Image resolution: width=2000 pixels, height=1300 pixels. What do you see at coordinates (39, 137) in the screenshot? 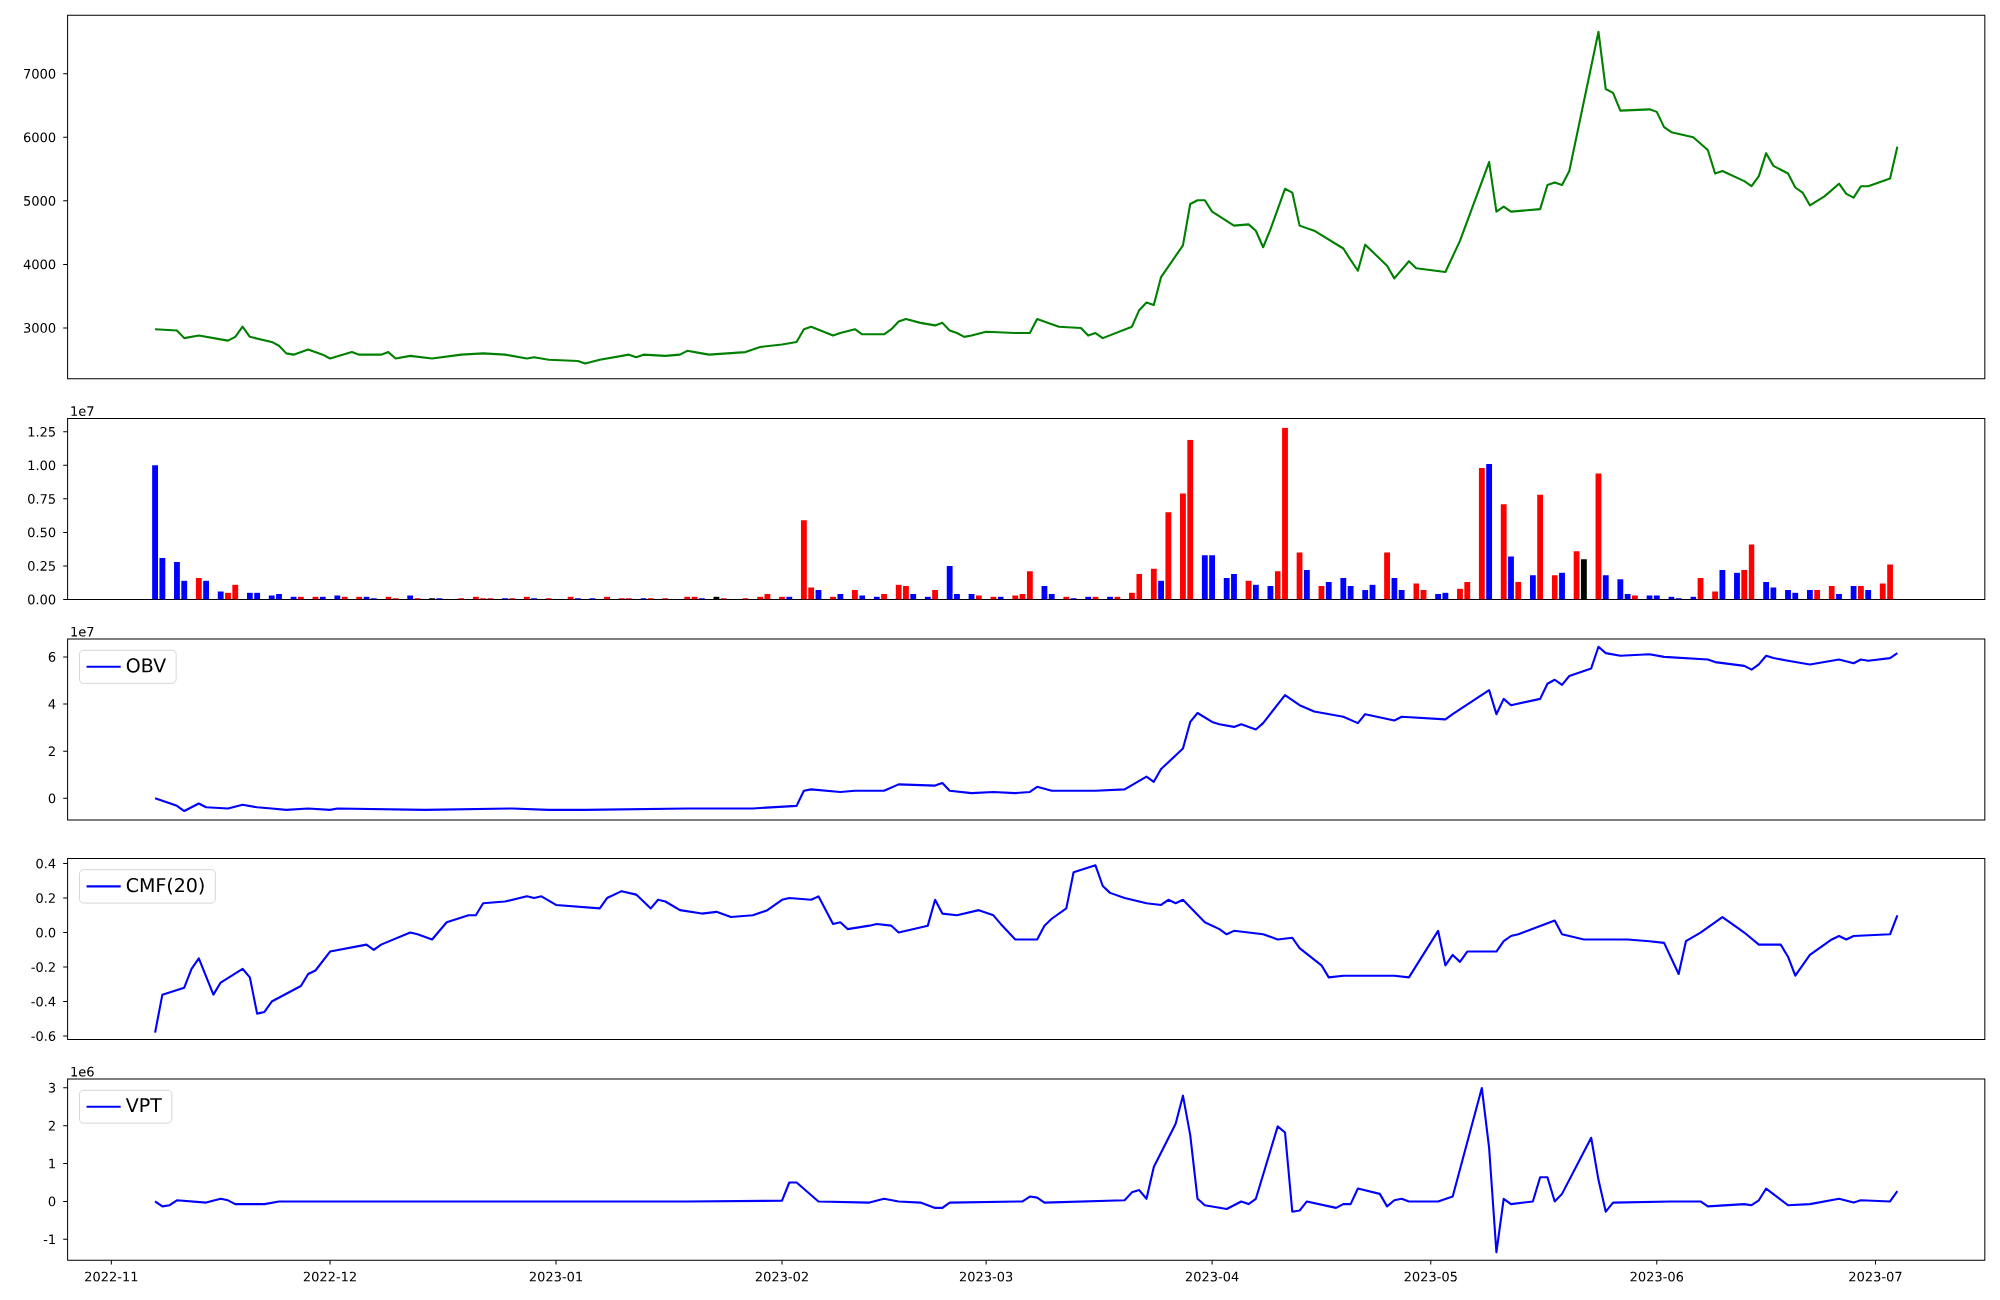
I see `y-tick-label: 6000` at bounding box center [39, 137].